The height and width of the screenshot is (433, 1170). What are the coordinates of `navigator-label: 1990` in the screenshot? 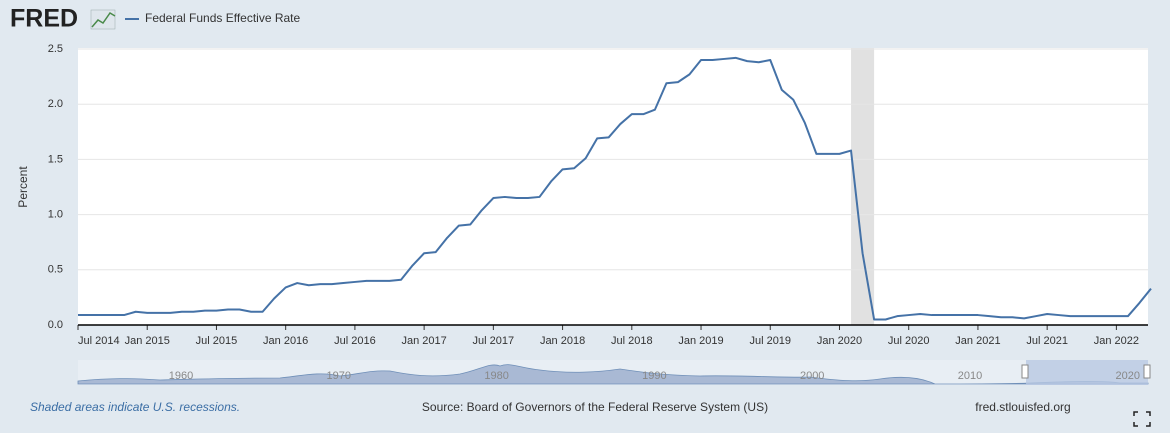 It's located at (654, 376).